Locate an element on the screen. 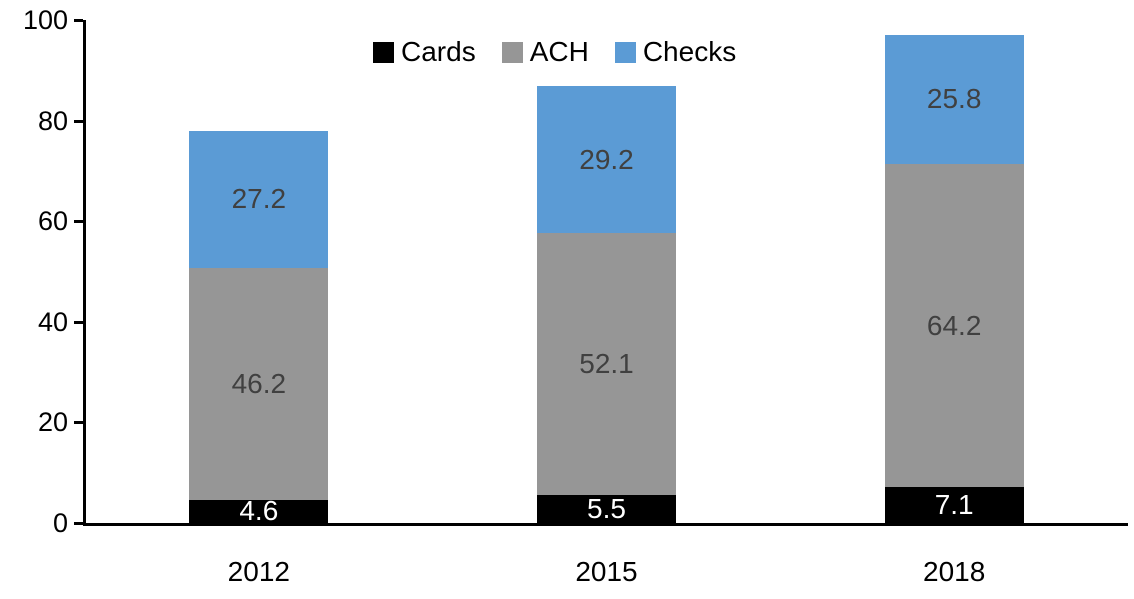 The width and height of the screenshot is (1134, 599). bar-segment-checks-2012: 27.2 is located at coordinates (259, 199).